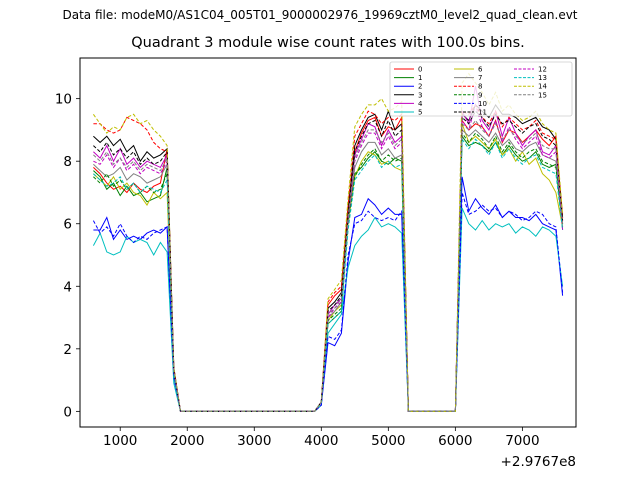  I want to click on x-offset-label: +2.9767e8, so click(538, 462).